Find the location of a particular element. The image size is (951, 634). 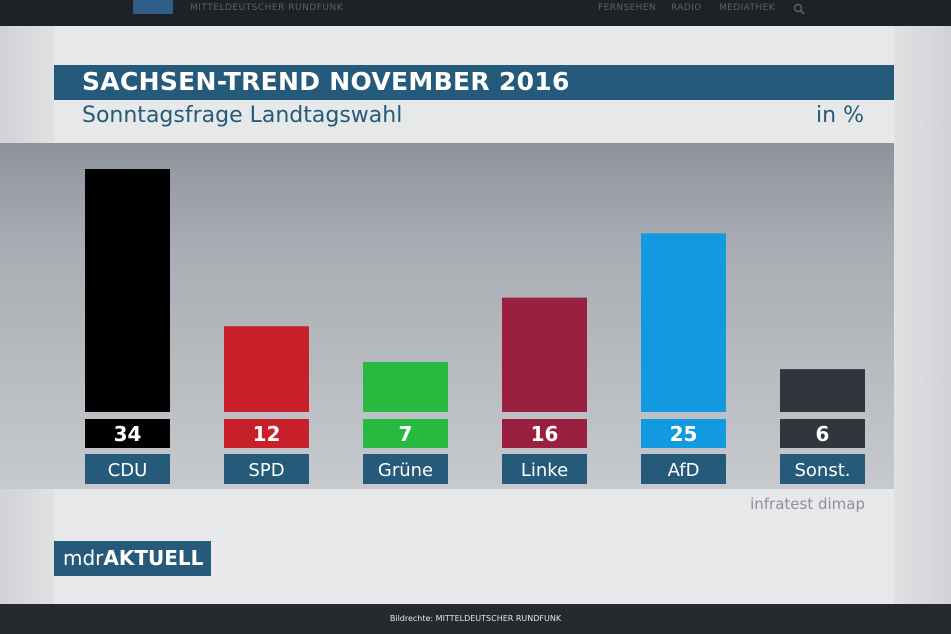

value-label-afd: 25 is located at coordinates (684, 434).